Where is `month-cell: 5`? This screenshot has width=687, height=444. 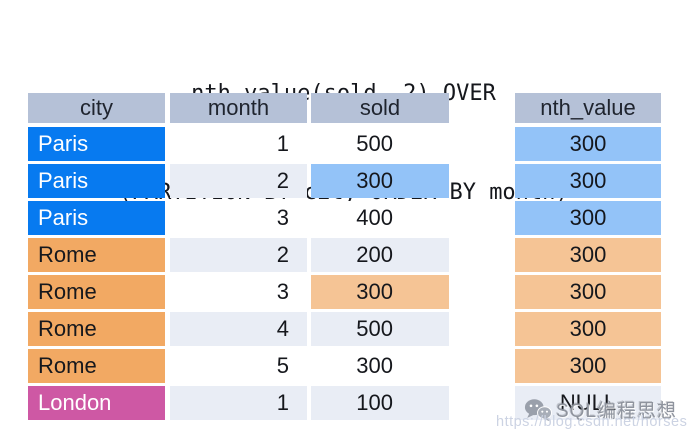
month-cell: 5 is located at coordinates (238, 366).